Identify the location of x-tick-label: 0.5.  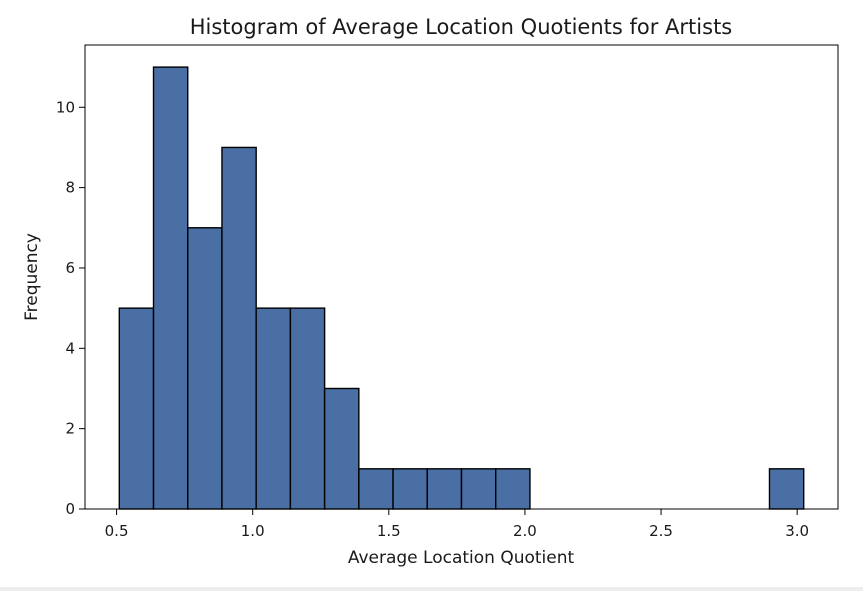
(117, 531).